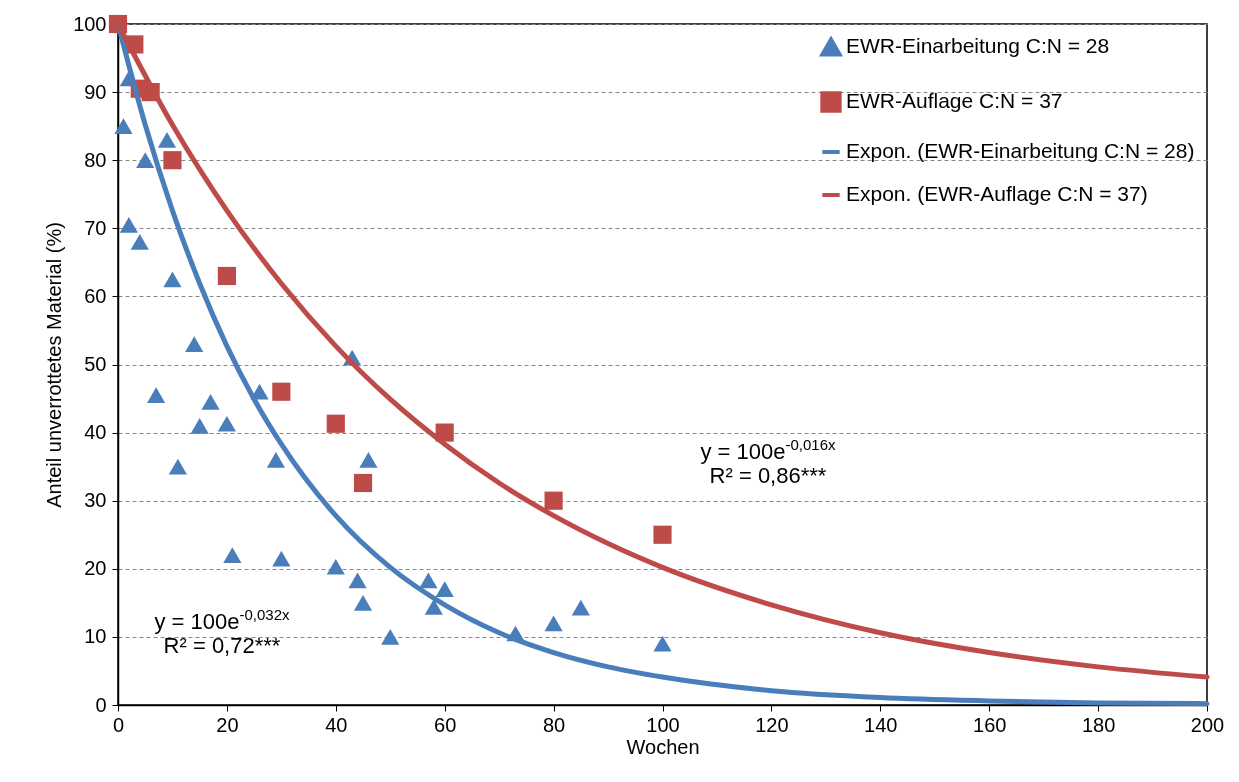 The image size is (1239, 782). I want to click on legend-label: Expon. (EWR-Einarbeitung C:N = 28), so click(1020, 150).